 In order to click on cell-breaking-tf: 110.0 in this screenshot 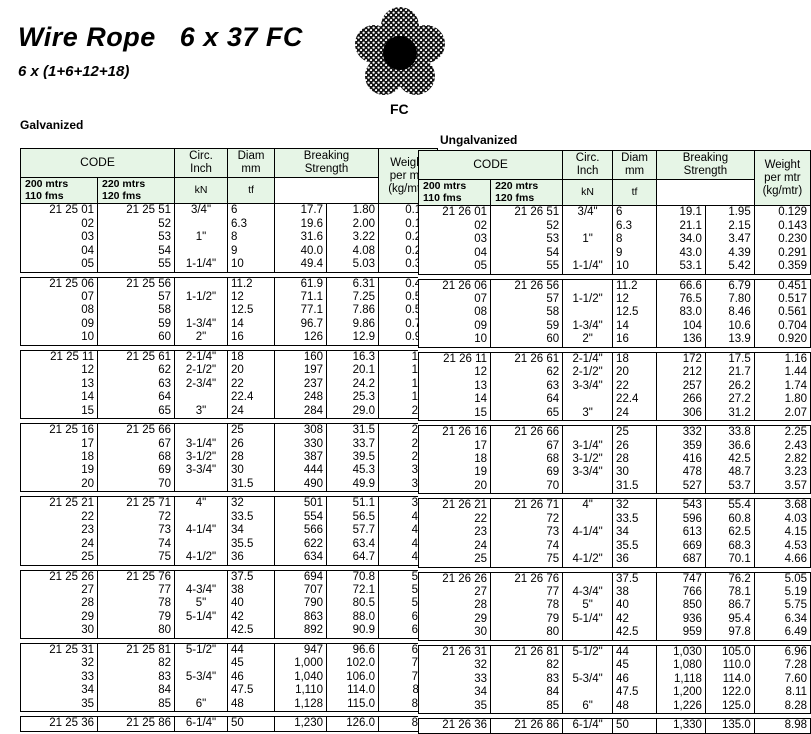, I will do `click(729, 666)`.